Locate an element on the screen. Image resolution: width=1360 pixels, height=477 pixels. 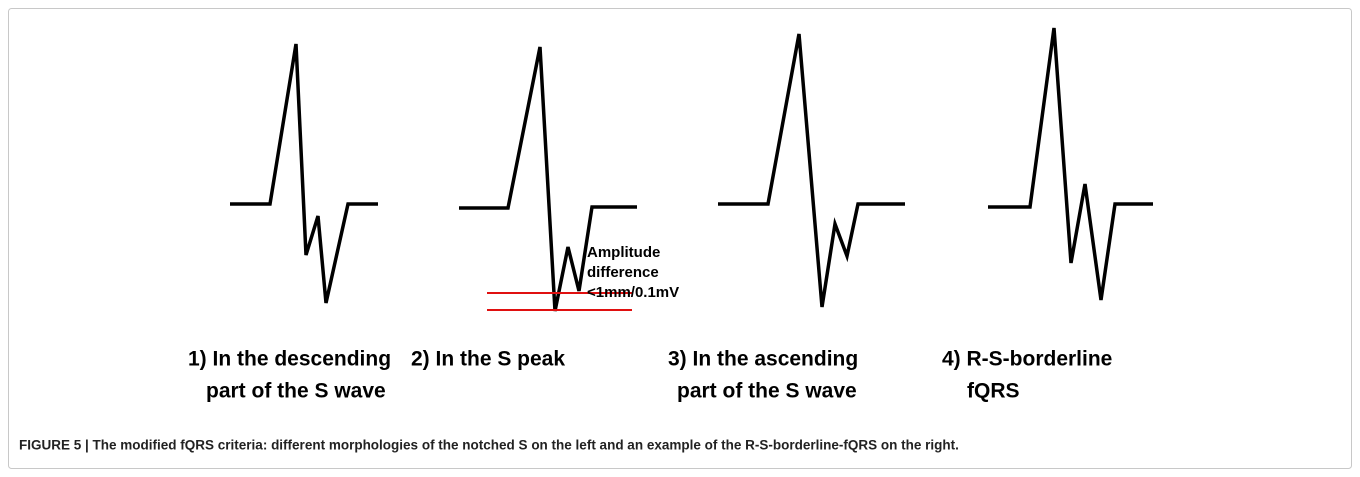
panel-label: 1) In the descending is located at coordinates (289, 359).